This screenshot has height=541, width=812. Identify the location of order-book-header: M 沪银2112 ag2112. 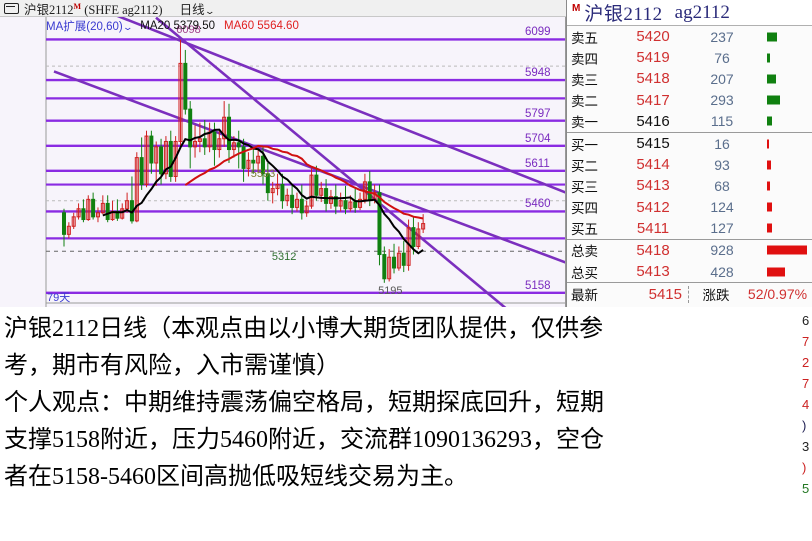
(689, 13).